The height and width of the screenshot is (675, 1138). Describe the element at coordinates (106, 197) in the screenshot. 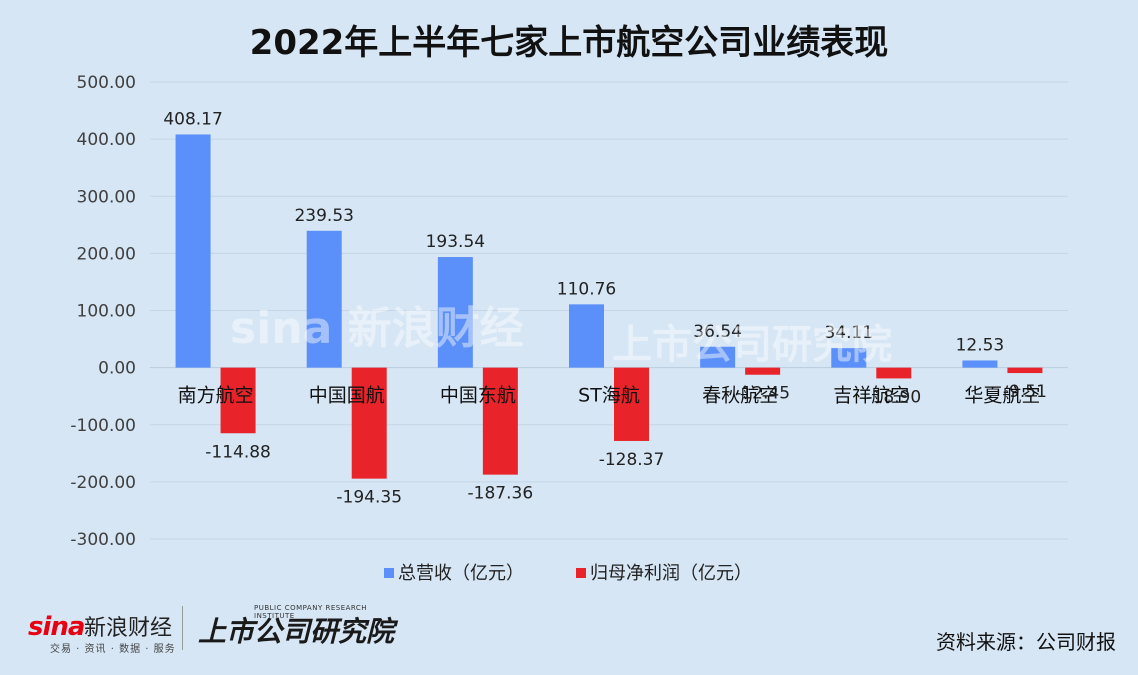

I see `y-tick-label: 300.00` at that location.